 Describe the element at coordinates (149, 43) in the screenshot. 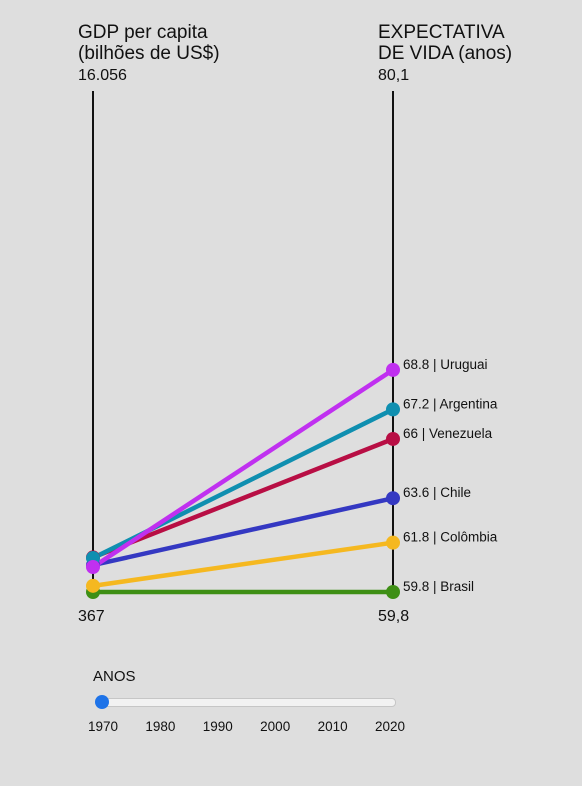

I see `left-axis-title: GDP per capita (bilhões de US$)` at that location.